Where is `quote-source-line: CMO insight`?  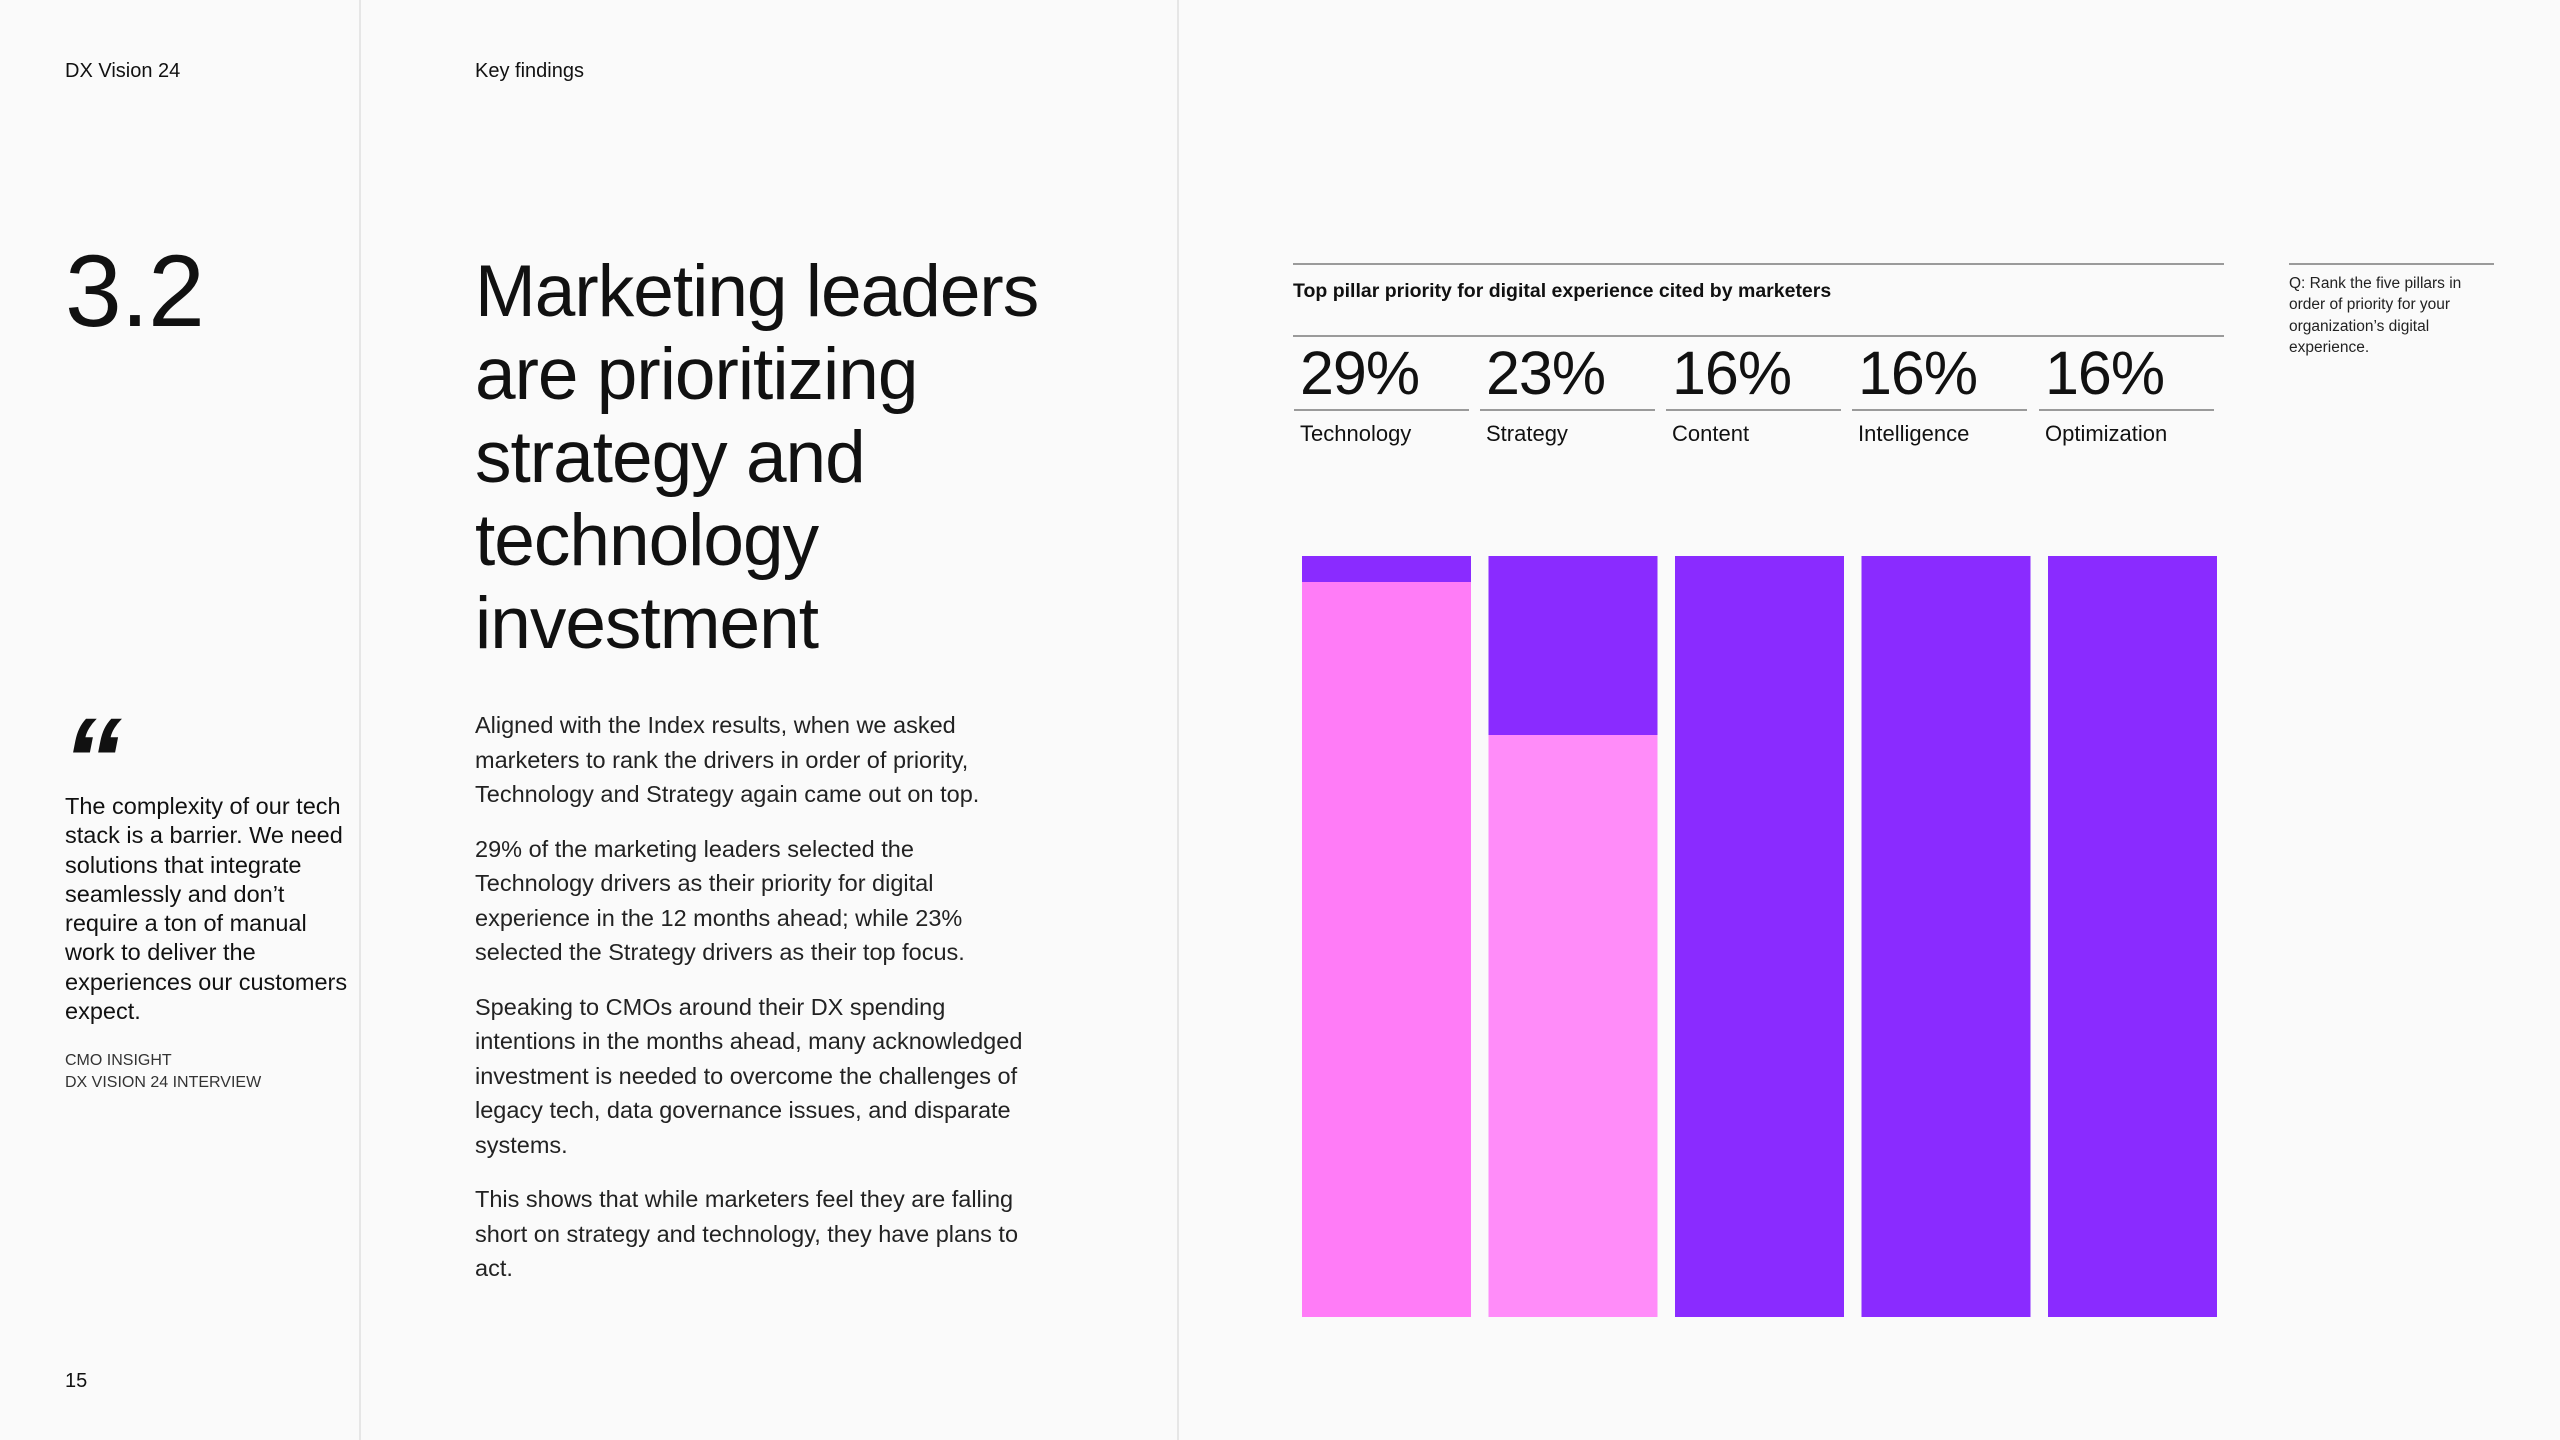
quote-source-line: CMO insight is located at coordinates (118, 1060).